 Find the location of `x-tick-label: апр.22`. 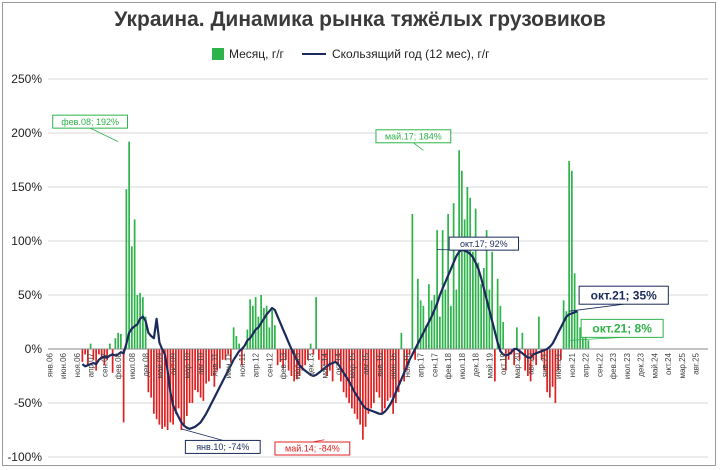

x-tick-label: апр.22 is located at coordinates (586, 364).